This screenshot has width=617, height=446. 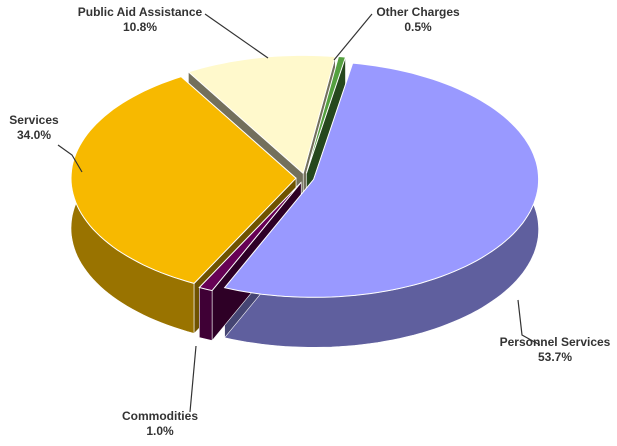 What do you see at coordinates (206, 314) in the screenshot?
I see `slice-side` at bounding box center [206, 314].